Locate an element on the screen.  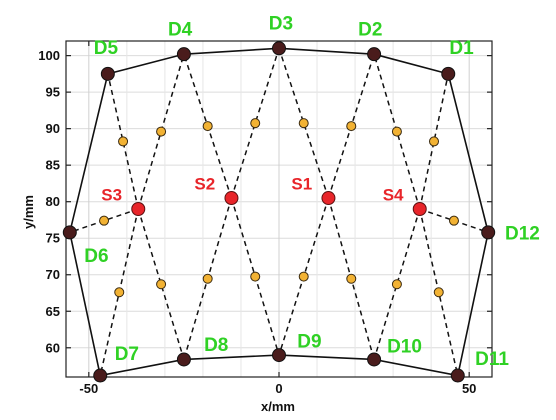
channel-midpoint-S1-D3 is located at coordinates (303, 123).